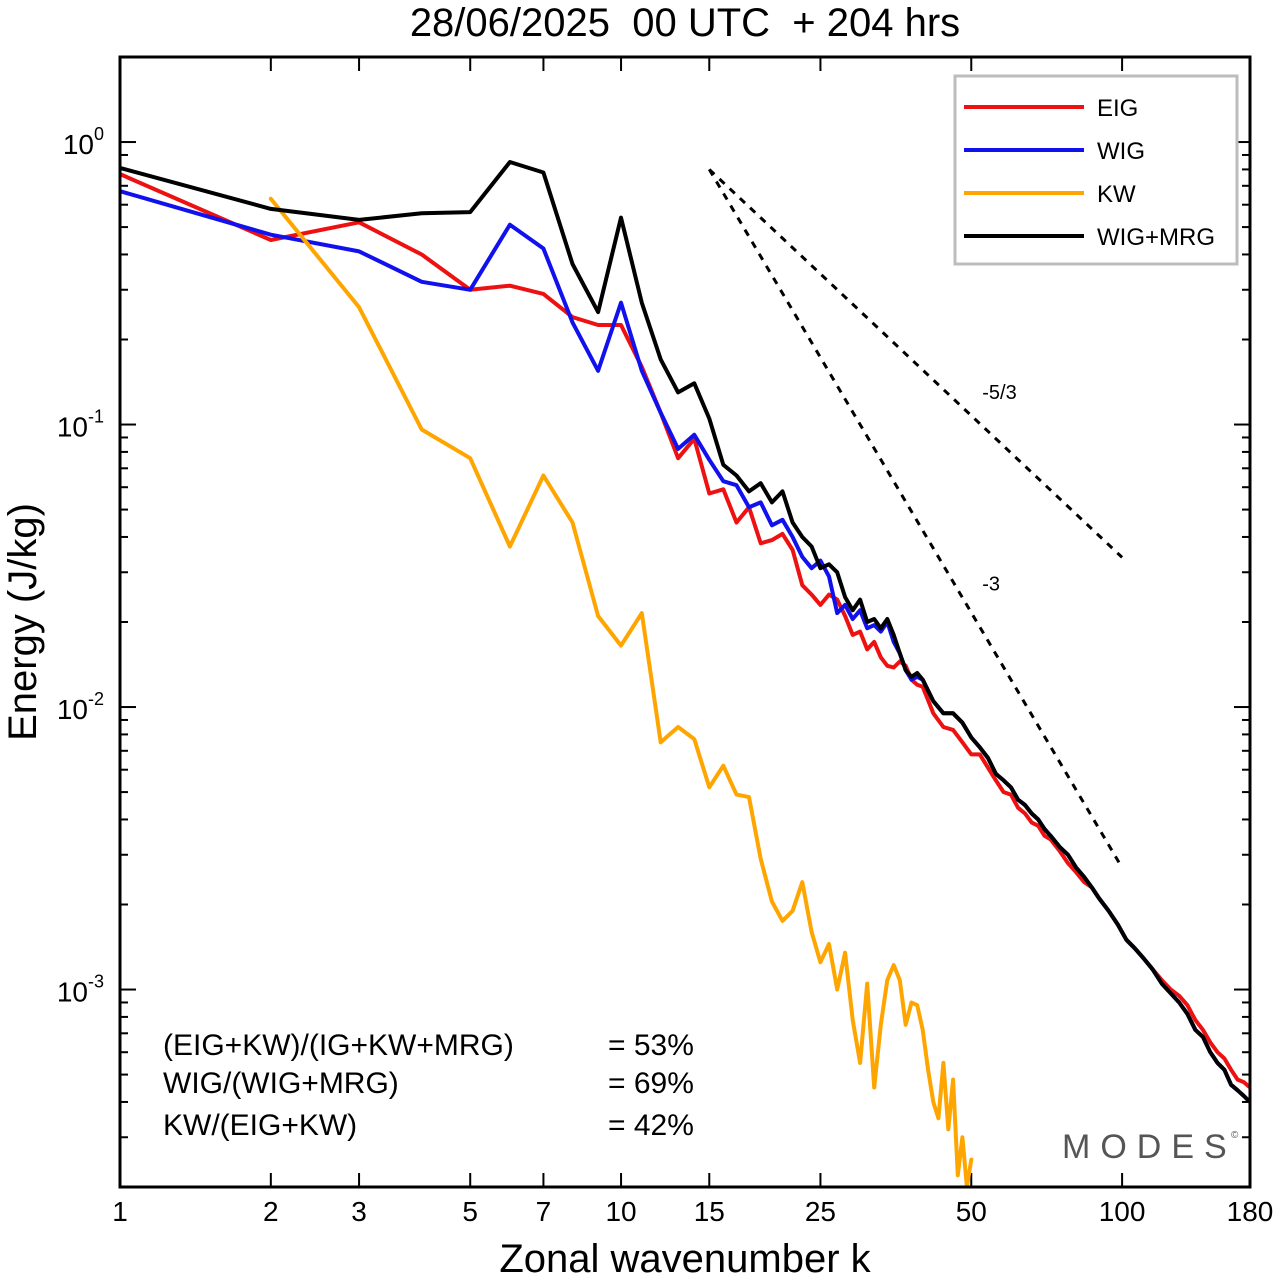  Describe the element at coordinates (1156, 237) in the screenshot. I see `legend-label-wig-mrg: WIG+MRG` at that location.